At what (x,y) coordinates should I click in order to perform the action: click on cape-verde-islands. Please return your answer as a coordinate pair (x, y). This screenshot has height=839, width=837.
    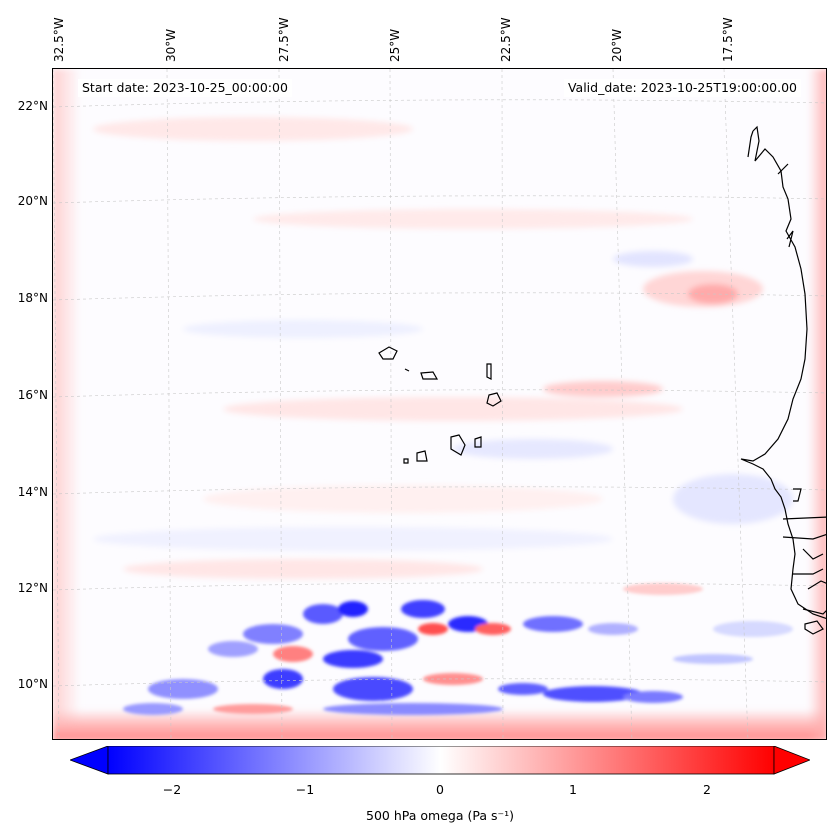
    Looking at the image, I should click on (440, 405).